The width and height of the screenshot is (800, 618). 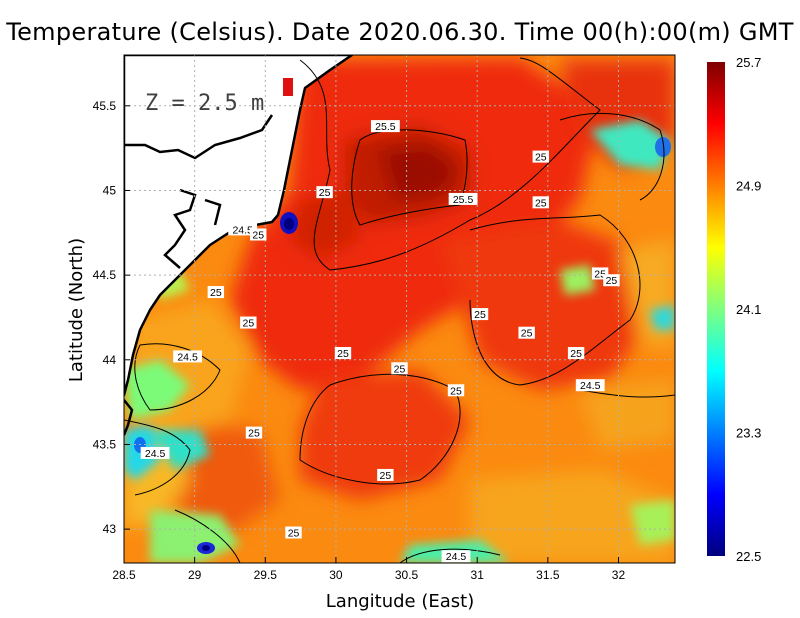 What do you see at coordinates (748, 556) in the screenshot?
I see `colorbar-tick-label: 22.5` at bounding box center [748, 556].